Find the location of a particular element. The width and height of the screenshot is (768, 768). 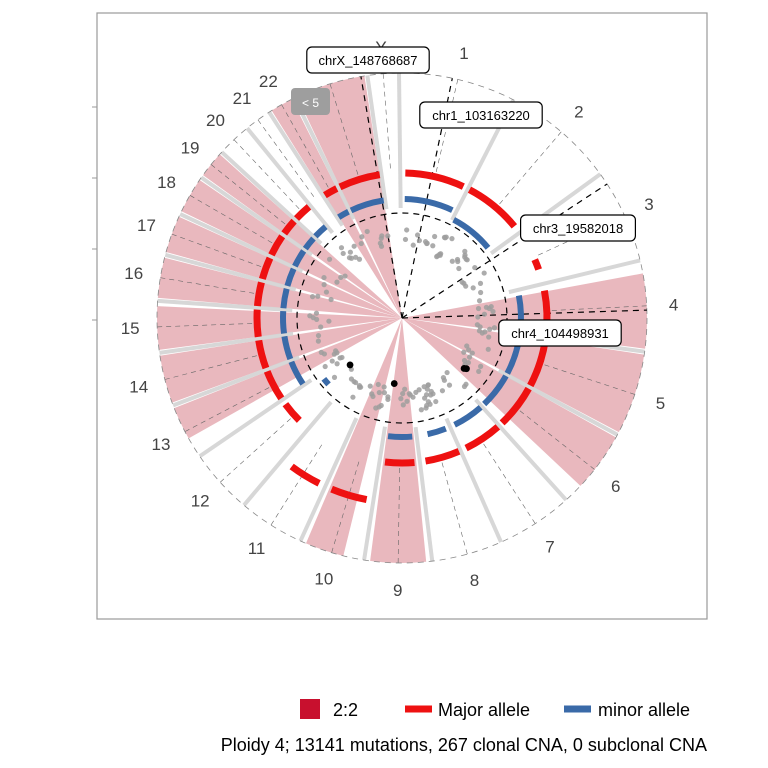

mutation-dot-highlight is located at coordinates (394, 383).